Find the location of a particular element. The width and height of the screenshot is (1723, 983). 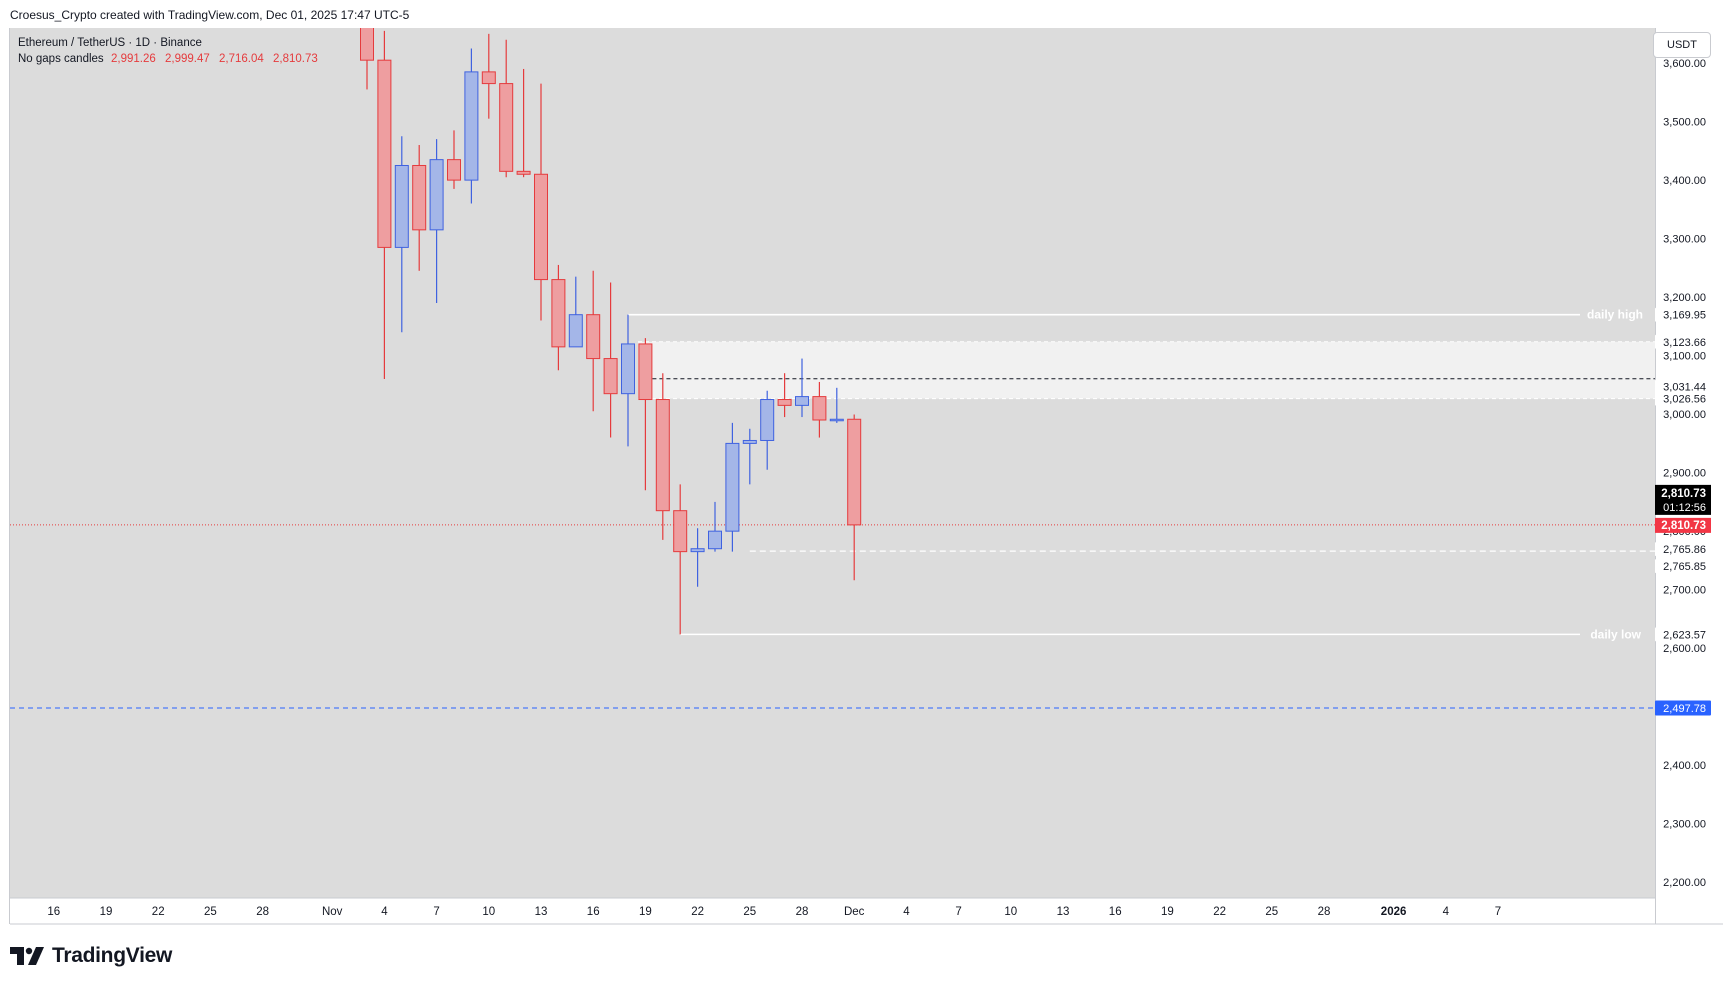

y-tick-label: 2,400.00 is located at coordinates (1684, 766).